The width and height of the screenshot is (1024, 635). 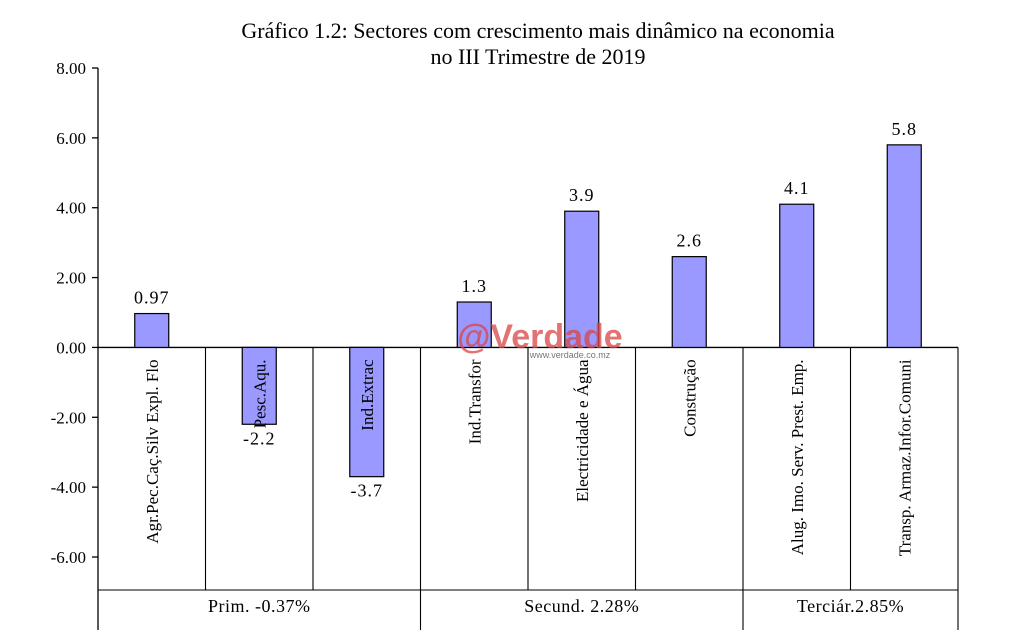 I want to click on value-label: -2.2, so click(x=259, y=438).